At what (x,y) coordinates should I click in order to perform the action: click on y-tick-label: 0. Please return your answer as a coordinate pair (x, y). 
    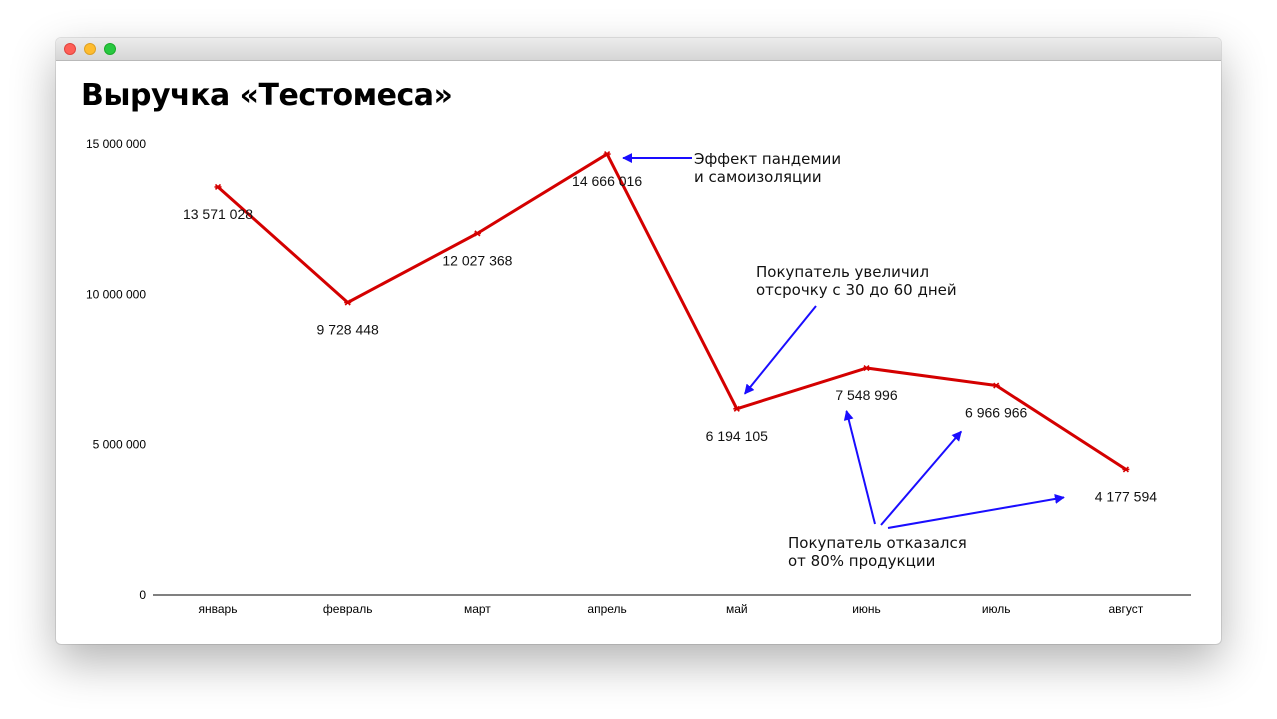
    Looking at the image, I should click on (142, 595).